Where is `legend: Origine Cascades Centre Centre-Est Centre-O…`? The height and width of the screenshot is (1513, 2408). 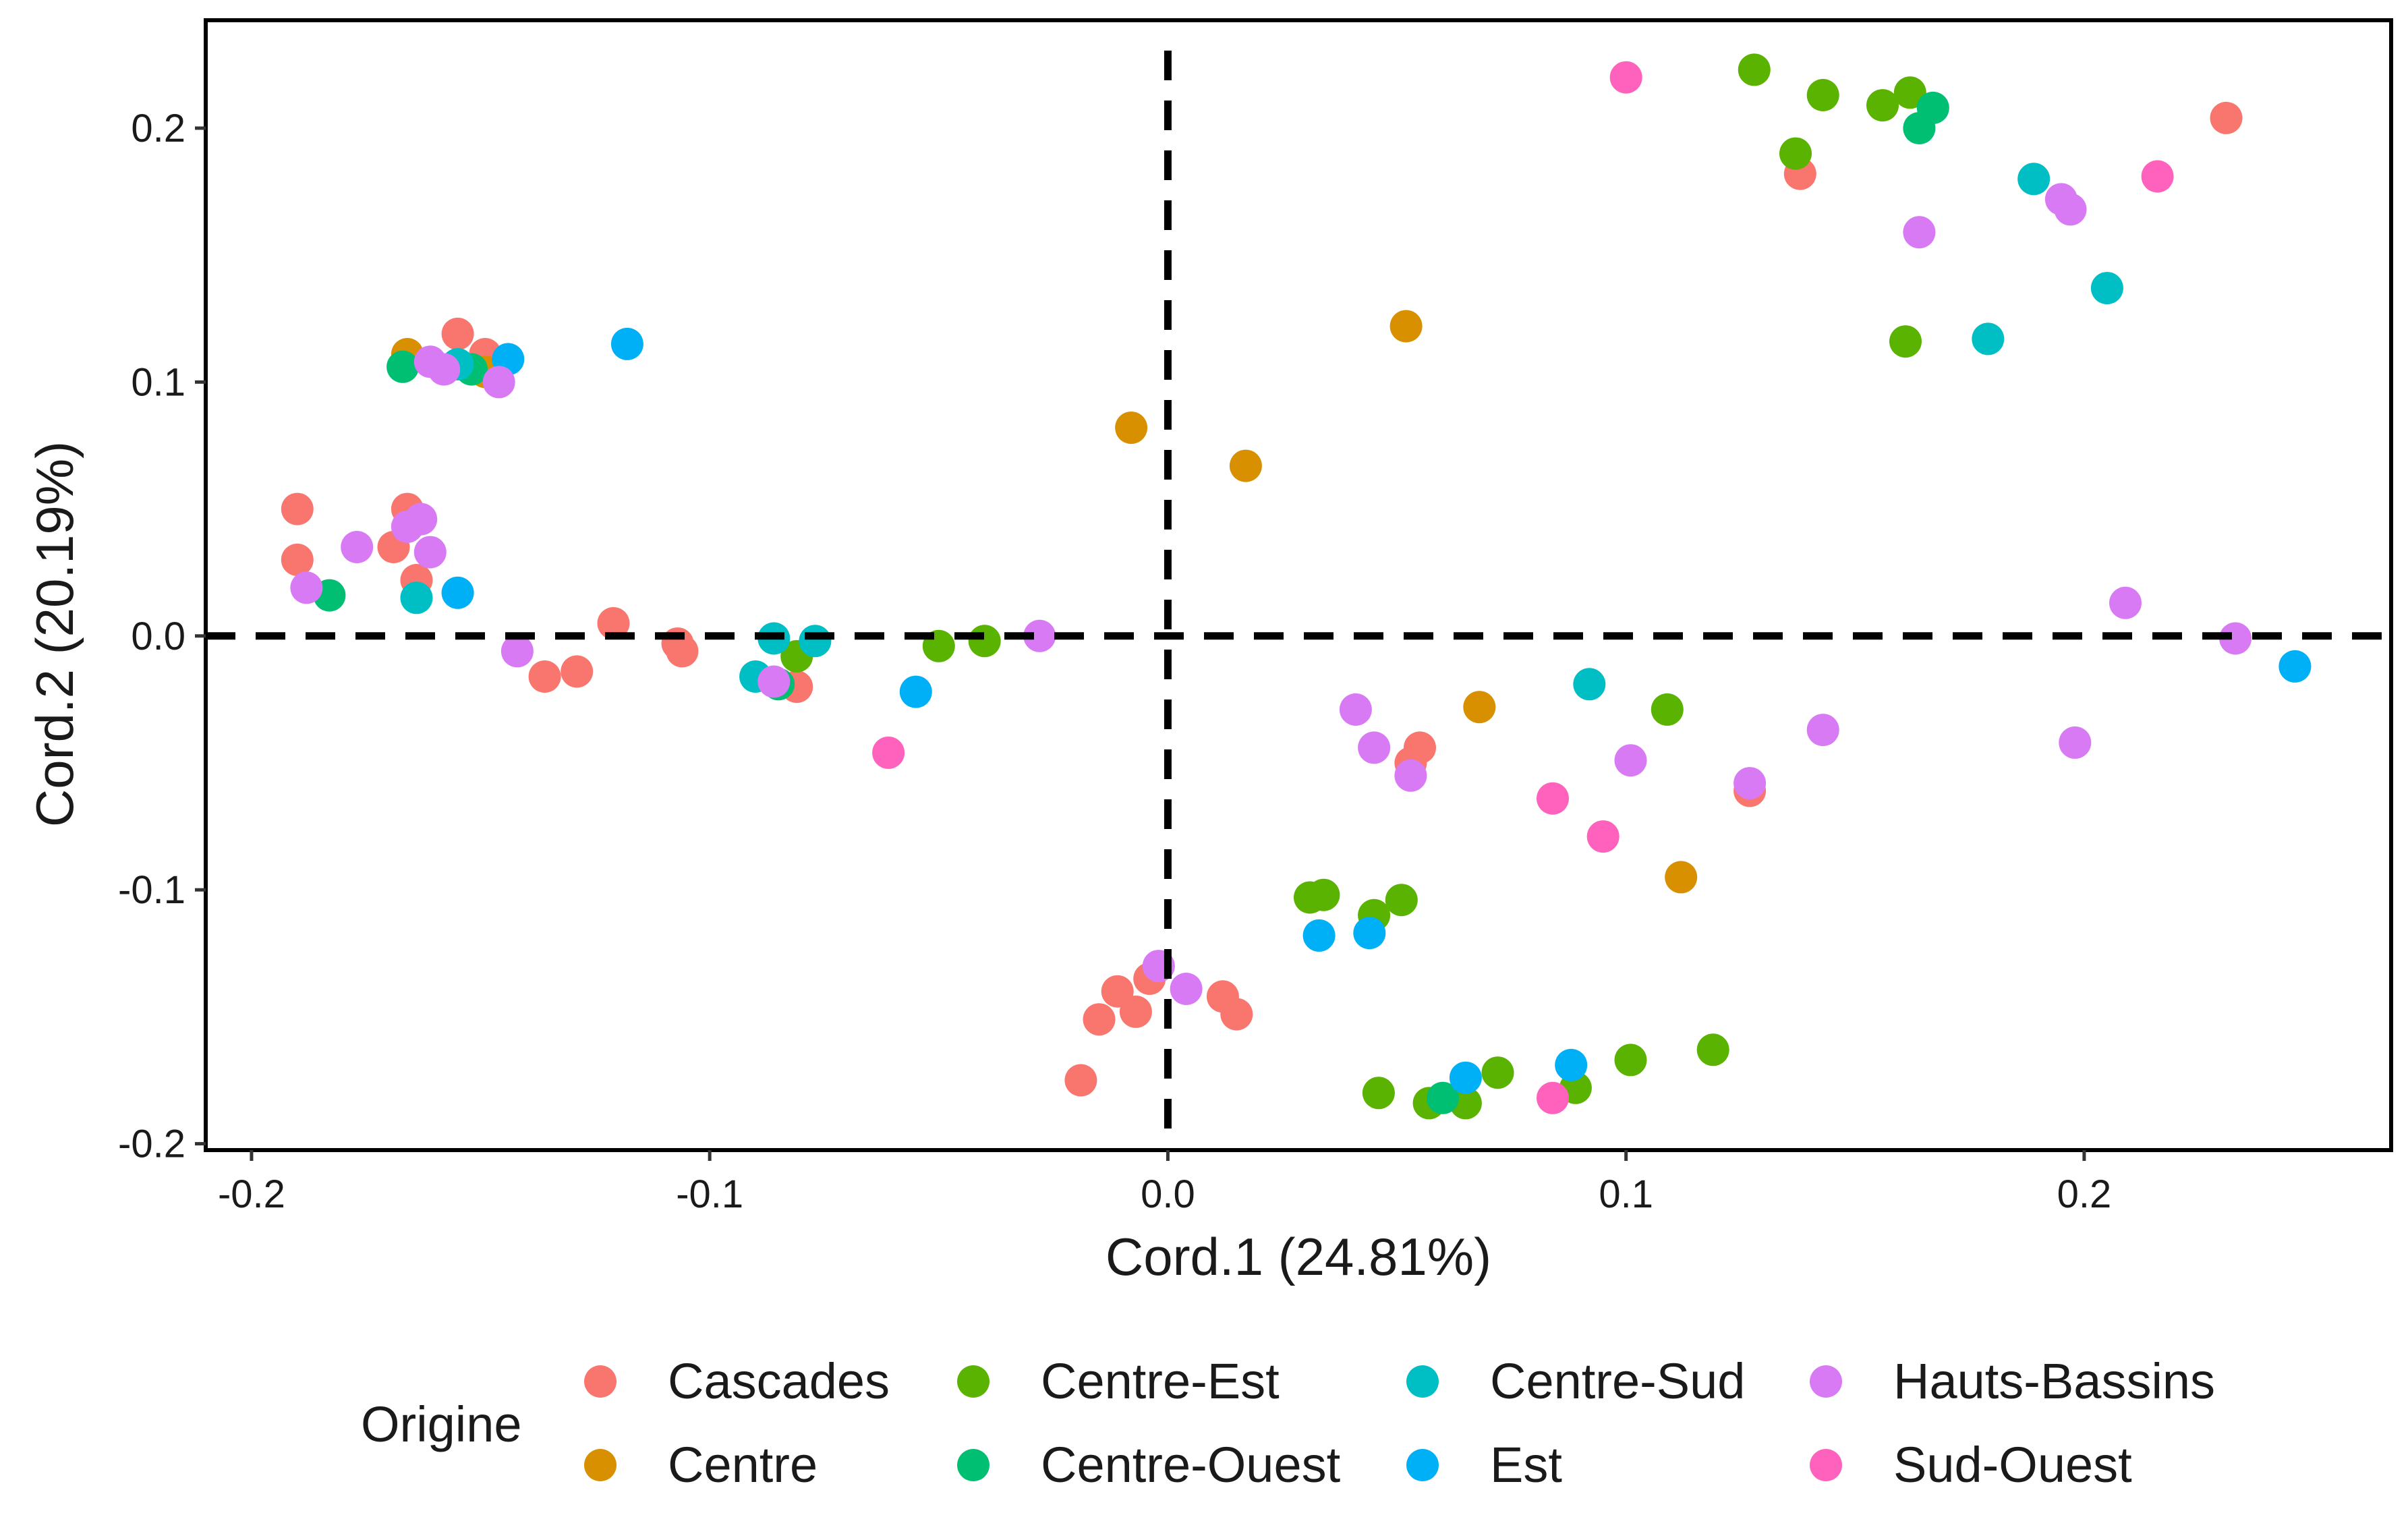
legend: Origine Cascades Centre Centre-Est Centre-O… is located at coordinates (1288, 1423).